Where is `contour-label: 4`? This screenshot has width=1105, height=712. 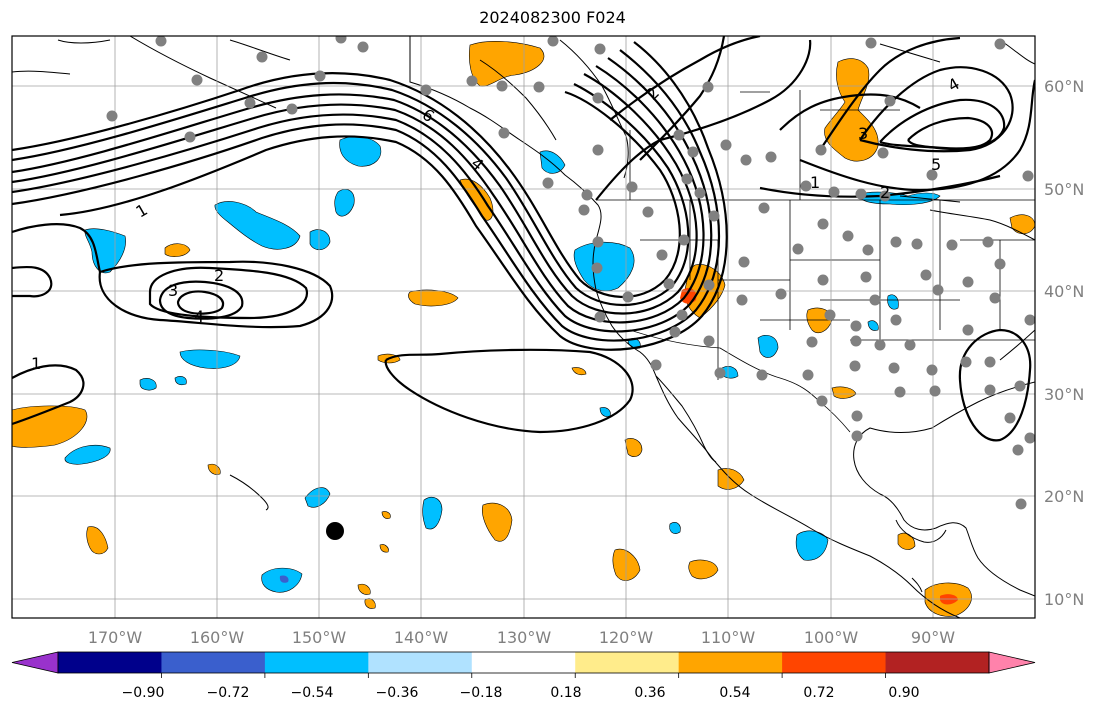
contour-label: 4 is located at coordinates (199, 316).